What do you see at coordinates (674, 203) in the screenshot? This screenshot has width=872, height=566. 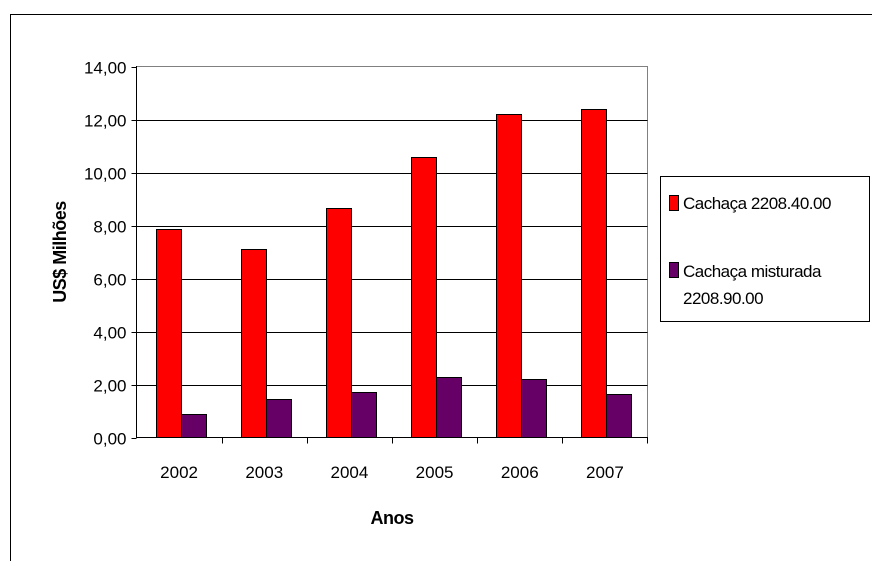 I see `legend-swatch-cachaca` at bounding box center [674, 203].